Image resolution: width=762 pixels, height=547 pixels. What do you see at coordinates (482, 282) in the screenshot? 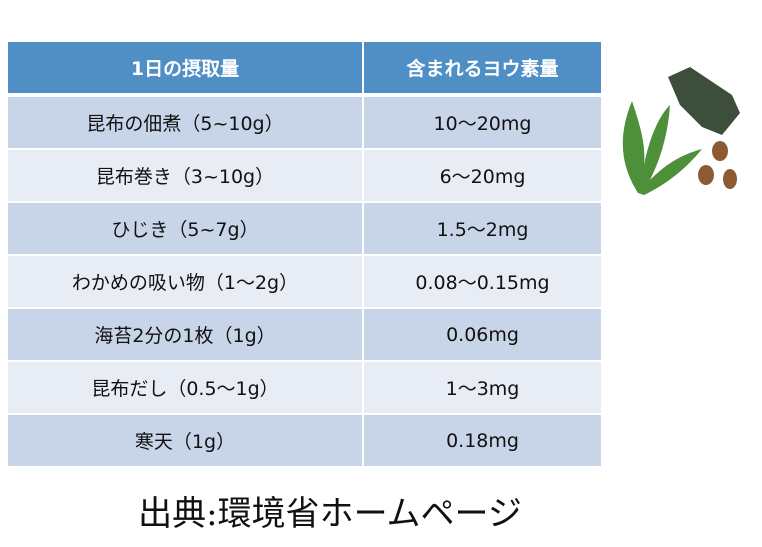
I see `iodine-amount-cell: 0.08～0.15mg` at bounding box center [482, 282].